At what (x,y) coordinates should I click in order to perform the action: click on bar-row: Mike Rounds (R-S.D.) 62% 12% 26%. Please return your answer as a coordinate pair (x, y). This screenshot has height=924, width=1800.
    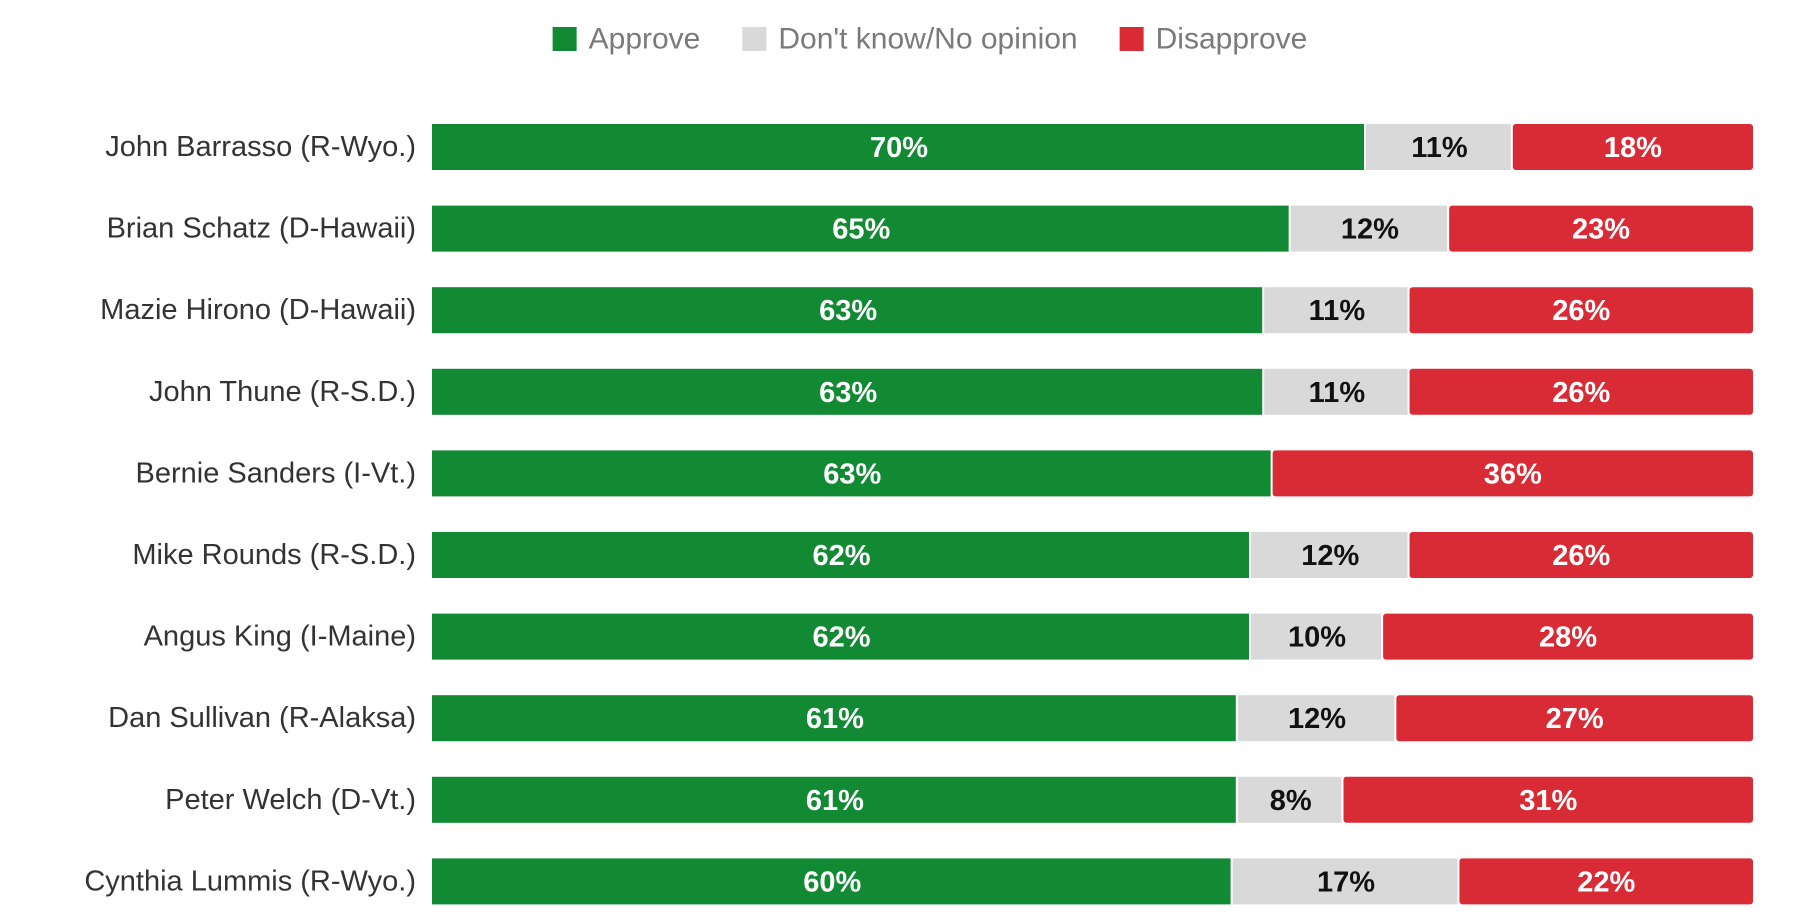
    Looking at the image, I should click on (942, 555).